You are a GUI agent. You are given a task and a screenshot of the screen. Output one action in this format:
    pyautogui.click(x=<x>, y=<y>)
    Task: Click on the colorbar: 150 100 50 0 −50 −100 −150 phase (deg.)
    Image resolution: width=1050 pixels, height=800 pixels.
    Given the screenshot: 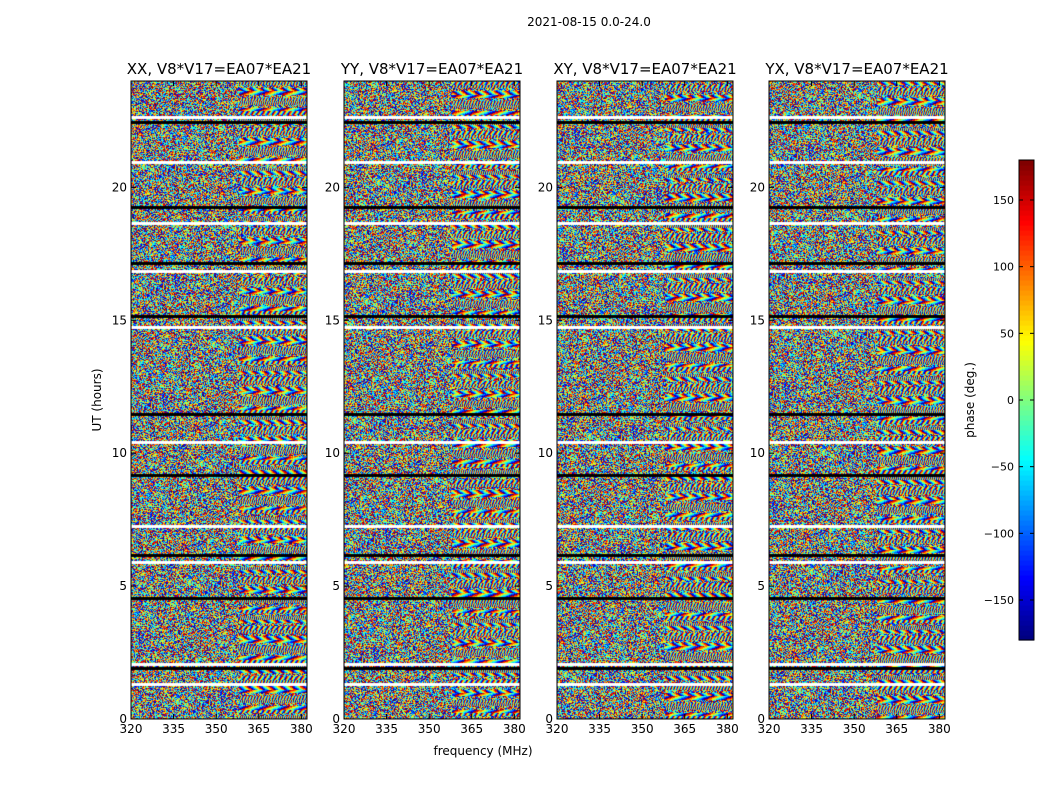 What is the action you would take?
    pyautogui.click(x=999, y=400)
    